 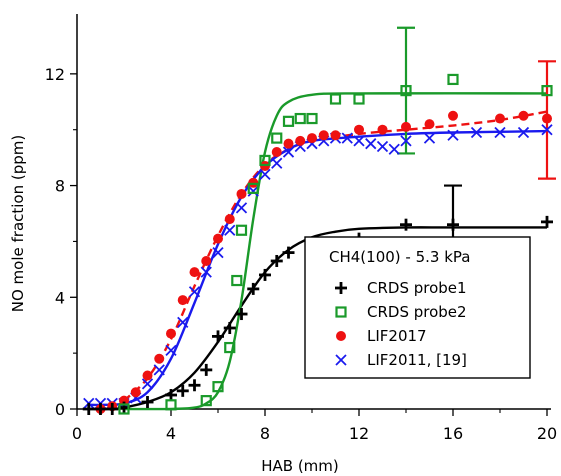 What do you see at coordinates (399, 257) in the screenshot?
I see `legend-title: CH4(100) - 5.3 kPa` at bounding box center [399, 257].